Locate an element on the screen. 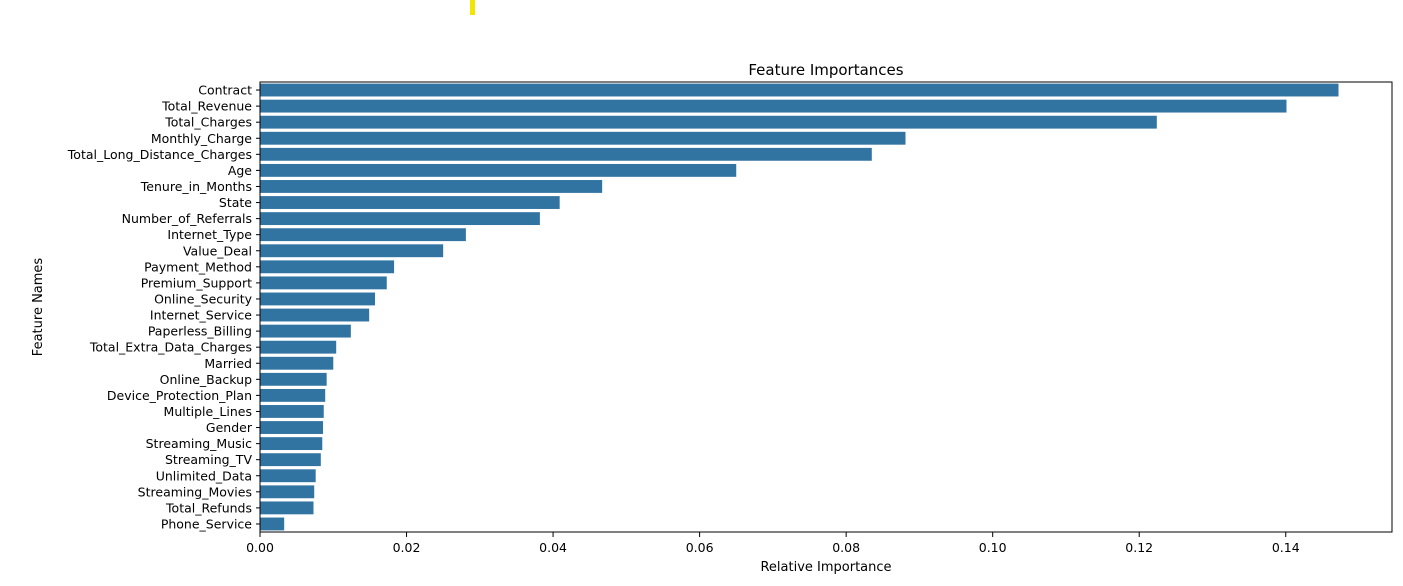 The image size is (1403, 586). y-tick-label: Multiple_Lines is located at coordinates (208, 411).